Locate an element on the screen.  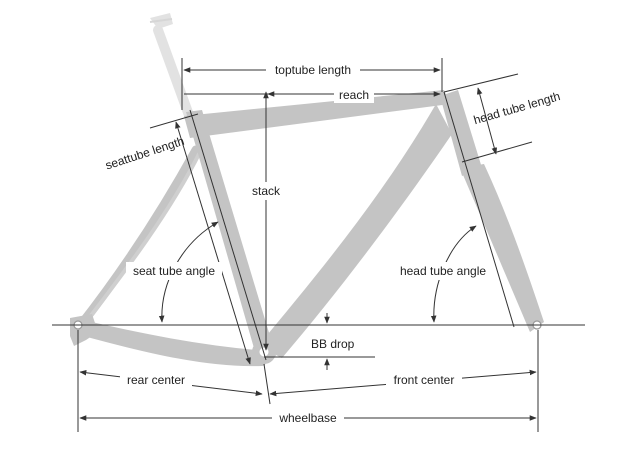
head-tube-axis is located at coordinates (479, 209).